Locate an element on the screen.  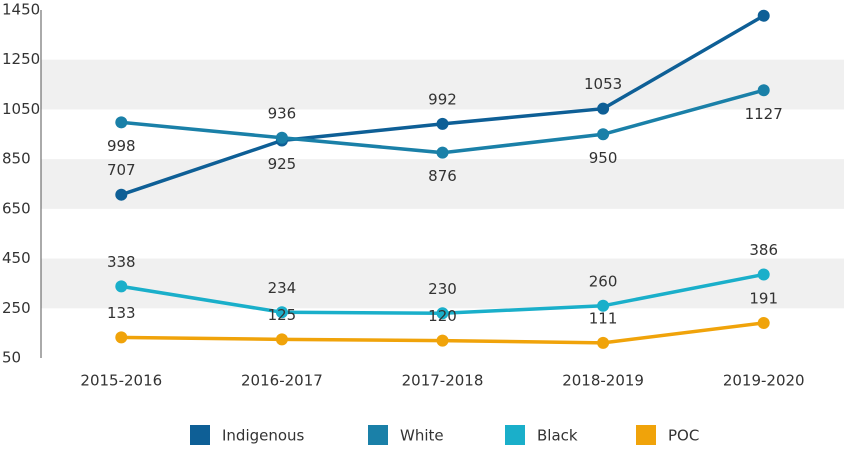
data-label: 950 is located at coordinates (603, 158).